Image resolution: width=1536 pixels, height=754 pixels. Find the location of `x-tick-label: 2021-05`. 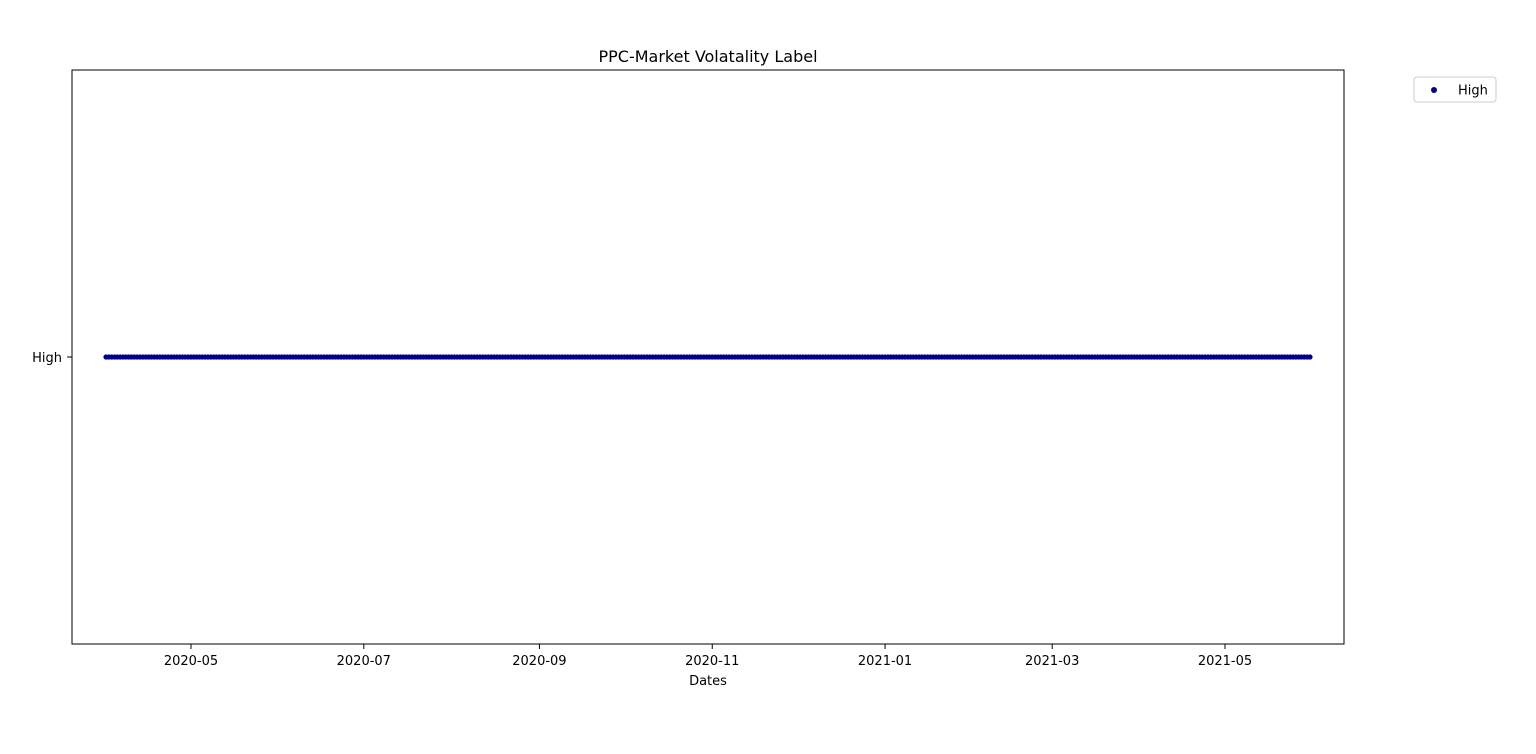

x-tick-label: 2021-05 is located at coordinates (1225, 661).